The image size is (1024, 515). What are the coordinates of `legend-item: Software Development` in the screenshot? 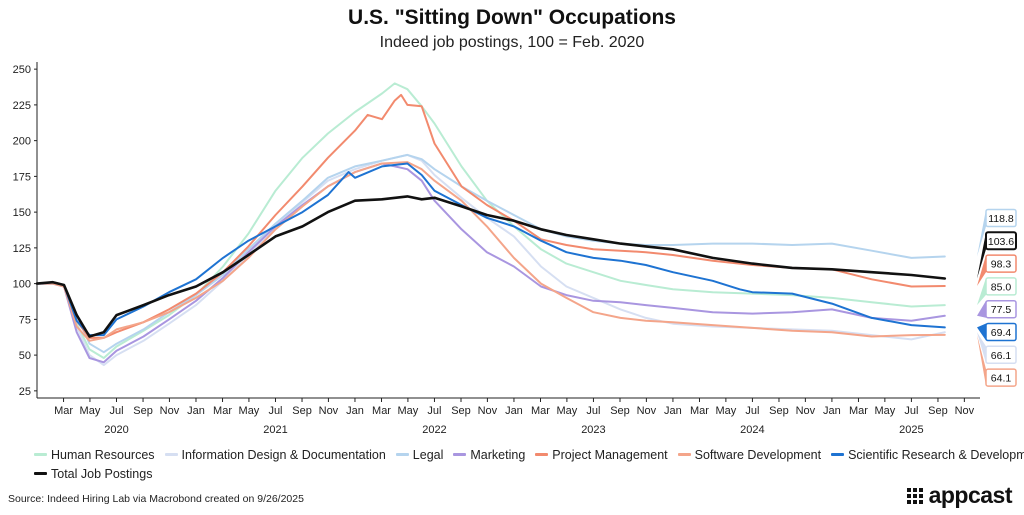 It's located at (749, 454).